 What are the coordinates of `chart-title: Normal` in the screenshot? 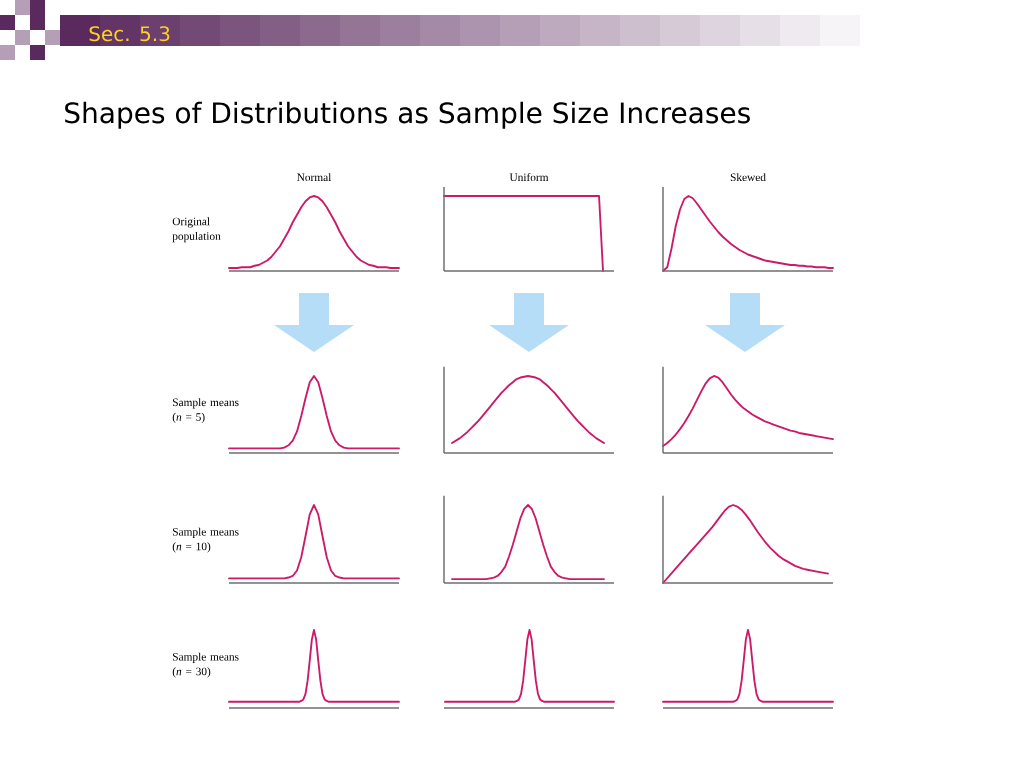 It's located at (314, 177).